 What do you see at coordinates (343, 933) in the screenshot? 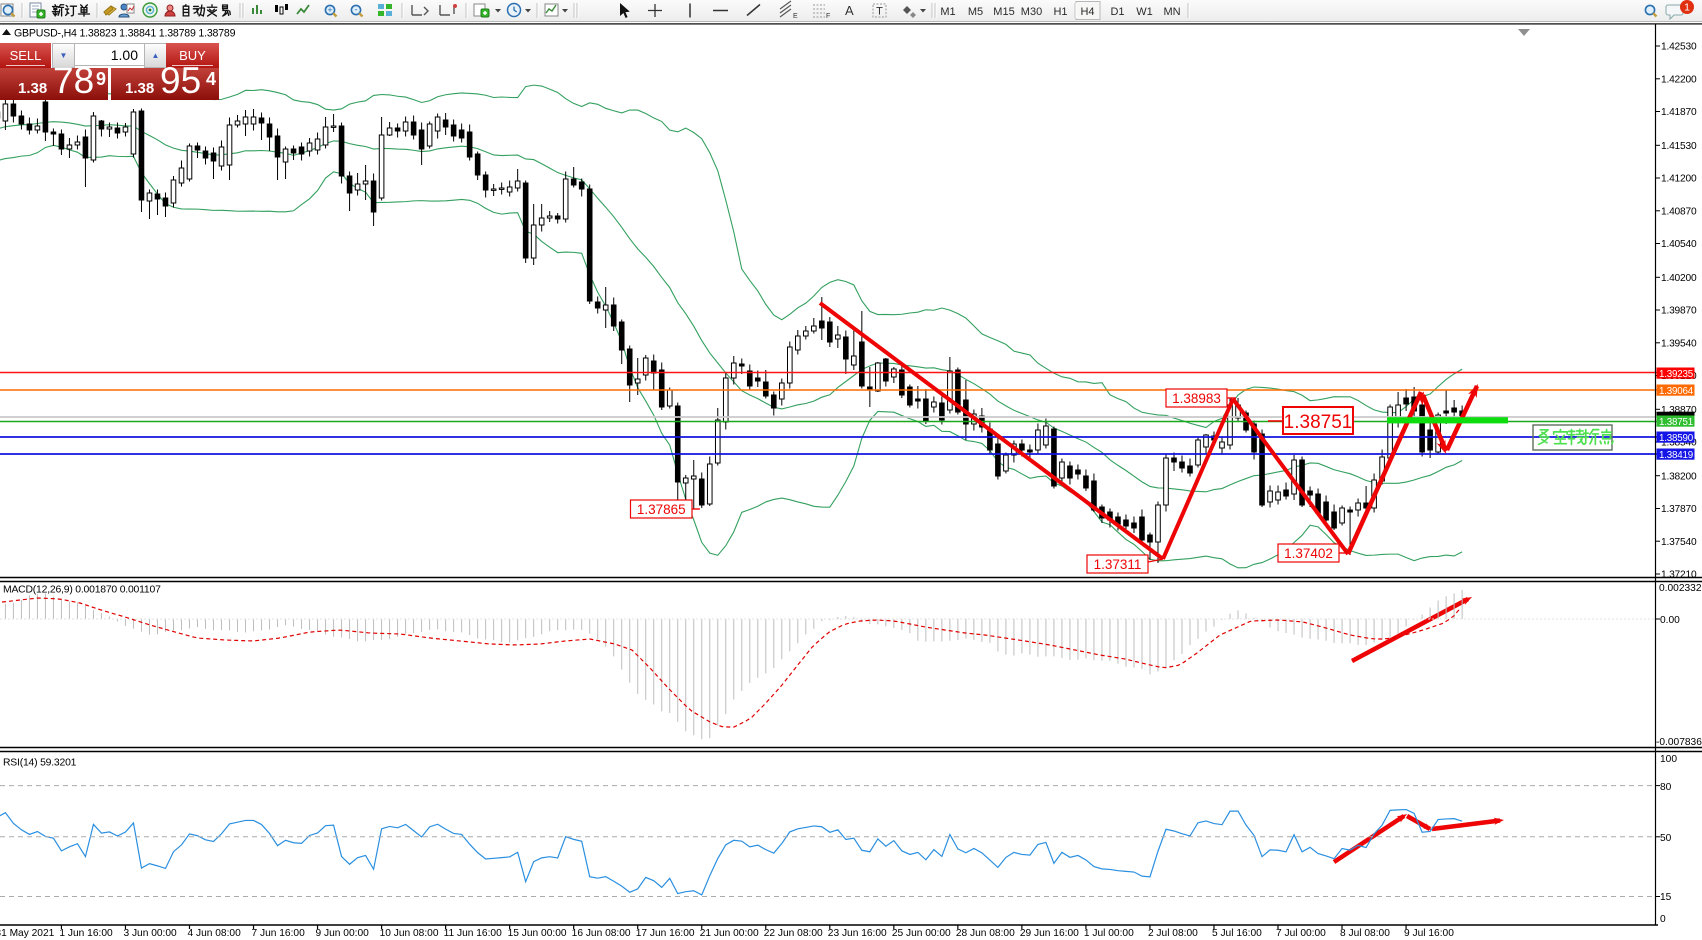
I see `svg-text: 9 Jun 00:00` at bounding box center [343, 933].